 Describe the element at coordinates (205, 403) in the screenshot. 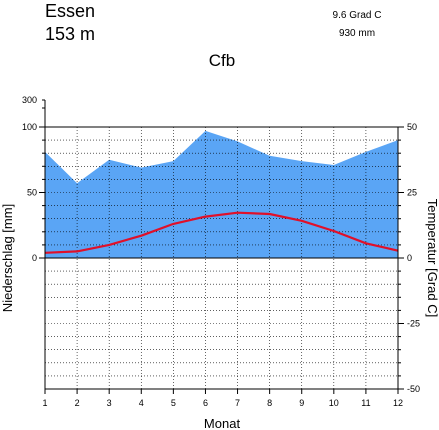

I see `x-tick-label: 6` at that location.